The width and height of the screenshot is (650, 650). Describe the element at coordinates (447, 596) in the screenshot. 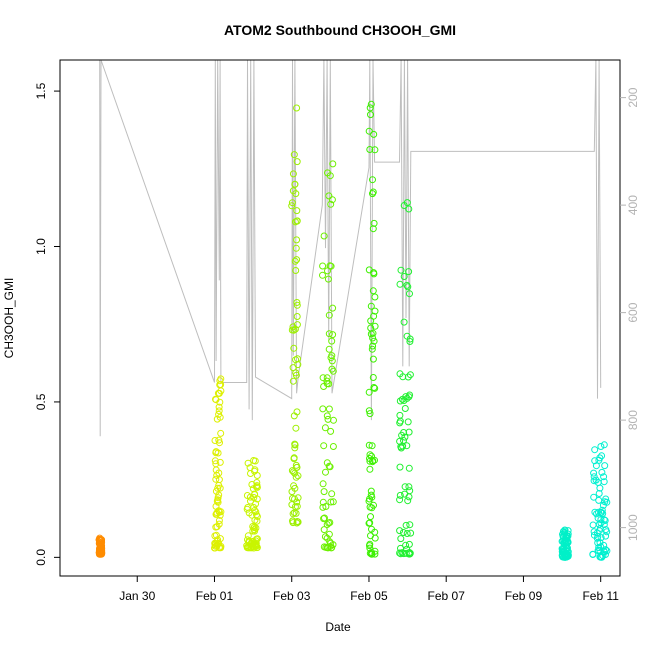

I see `x-tick-label: Feb 07` at that location.